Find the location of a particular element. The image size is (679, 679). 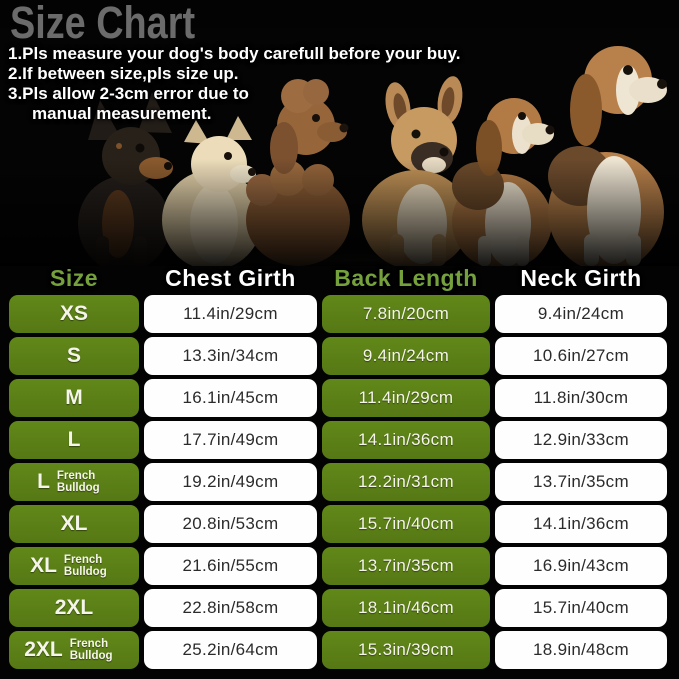

size-cell: XL French Bulldog is located at coordinates (74, 566).